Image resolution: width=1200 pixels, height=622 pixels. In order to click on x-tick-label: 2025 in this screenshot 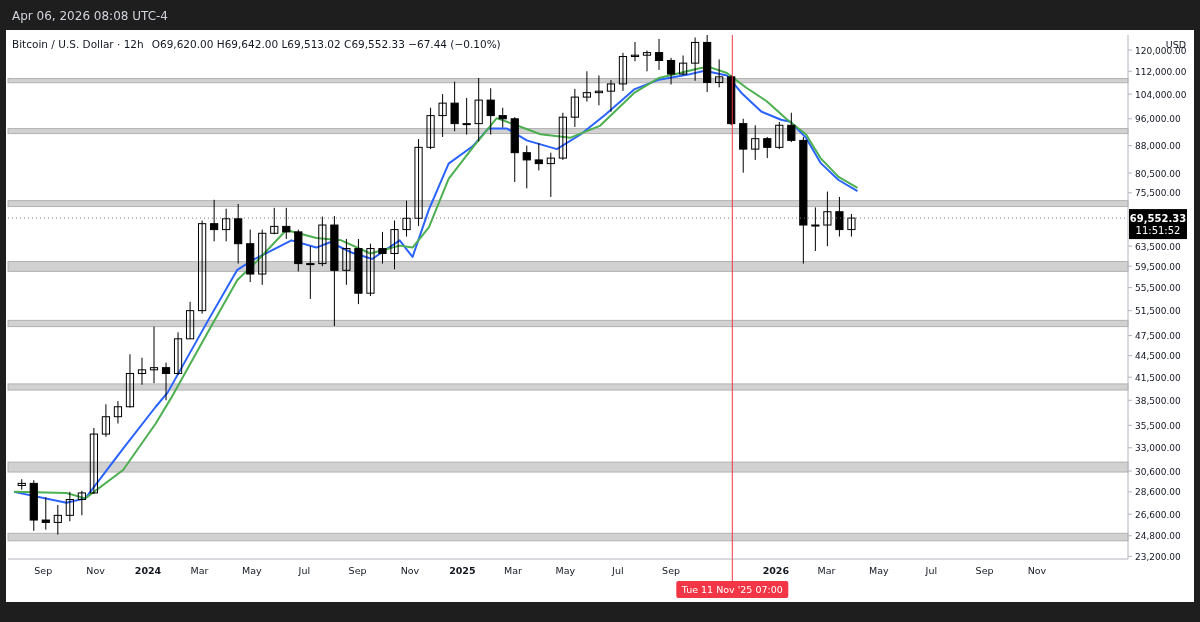, I will do `click(462, 570)`.